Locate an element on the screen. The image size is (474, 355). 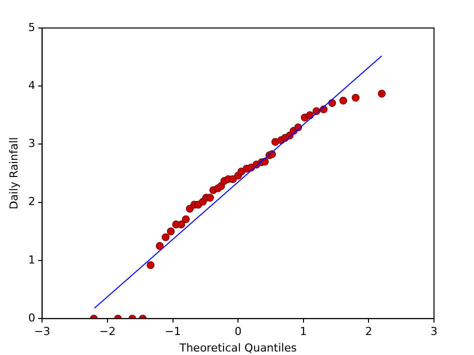
x-tick-label: −3 is located at coordinates (42, 331).